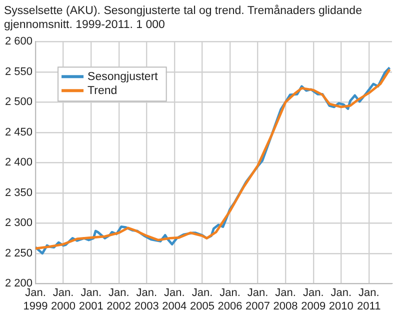 The width and height of the screenshot is (400, 320). Describe the element at coordinates (63, 299) in the screenshot. I see `x-tick-label: Jan. 2000` at that location.